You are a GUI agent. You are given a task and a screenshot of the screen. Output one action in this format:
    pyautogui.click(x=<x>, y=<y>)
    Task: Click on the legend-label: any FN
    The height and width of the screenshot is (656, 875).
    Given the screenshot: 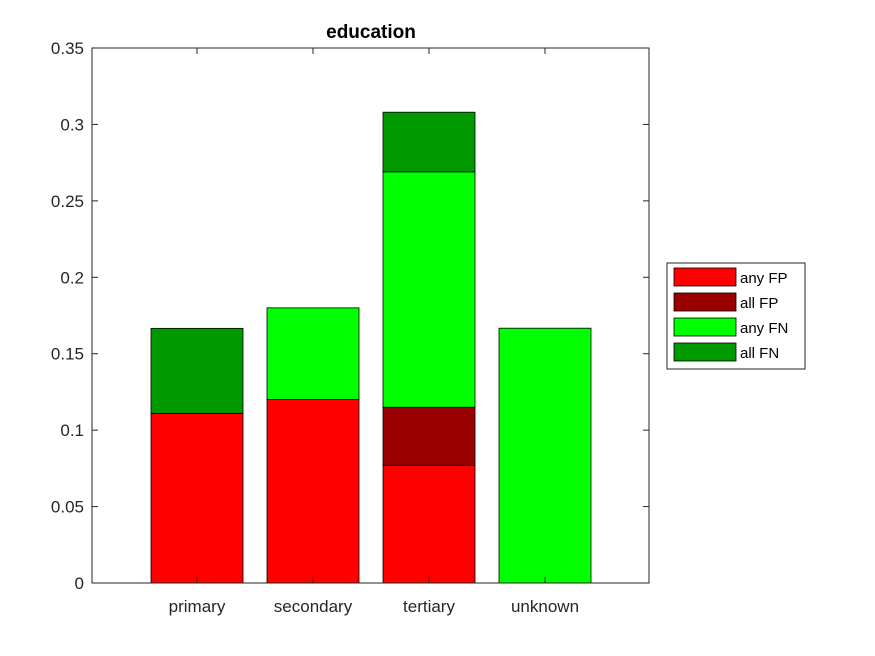 What is the action you would take?
    pyautogui.click(x=764, y=328)
    